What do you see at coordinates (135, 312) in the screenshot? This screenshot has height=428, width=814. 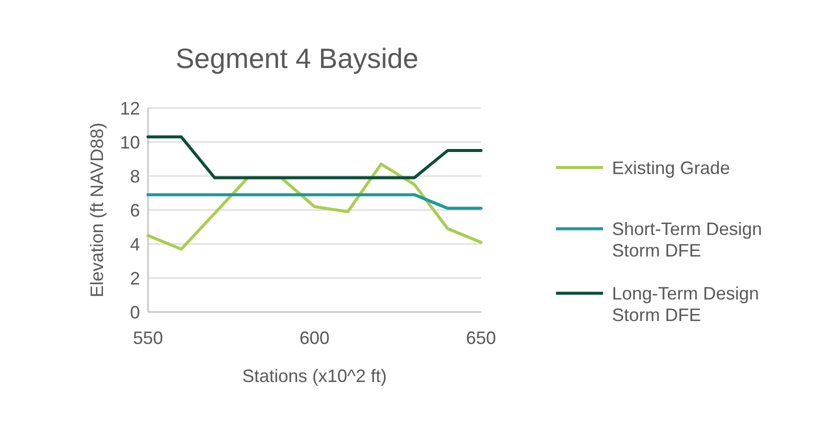 I see `y-tick-label: 0` at bounding box center [135, 312].